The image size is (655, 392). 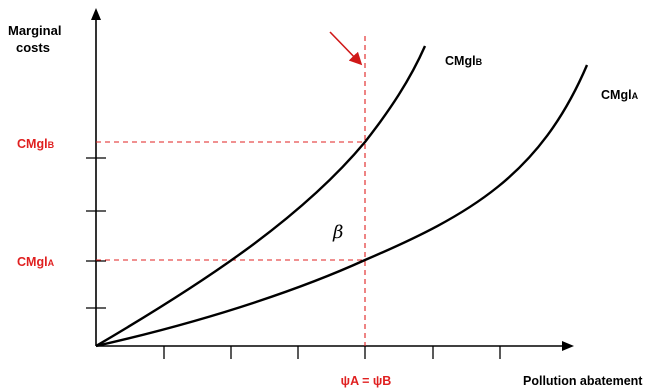 I want to click on y-axis-label-line-2: costs, so click(x=33, y=47).